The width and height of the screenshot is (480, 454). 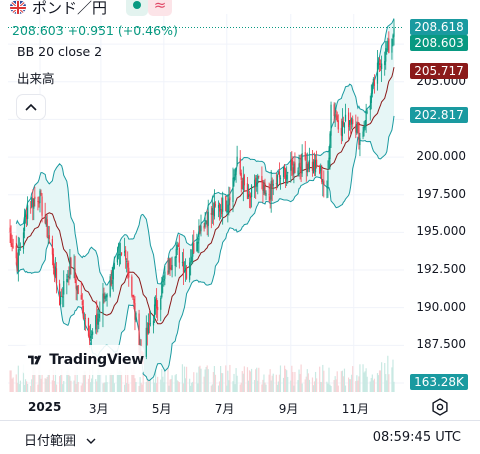 I want to click on footer-divider, so click(x=240, y=420).